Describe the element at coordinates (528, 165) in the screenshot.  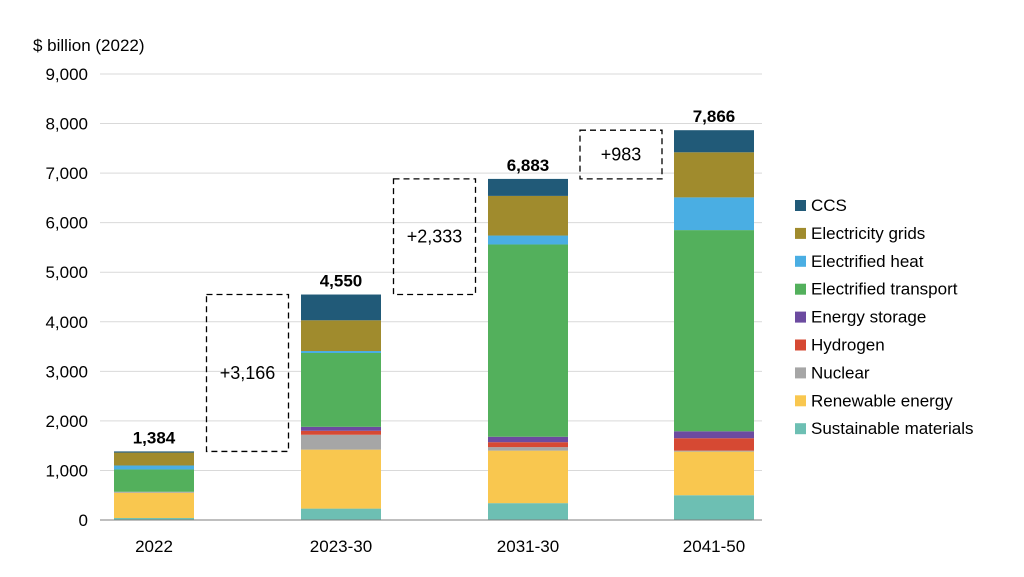
I see `total-label: 6,883` at that location.